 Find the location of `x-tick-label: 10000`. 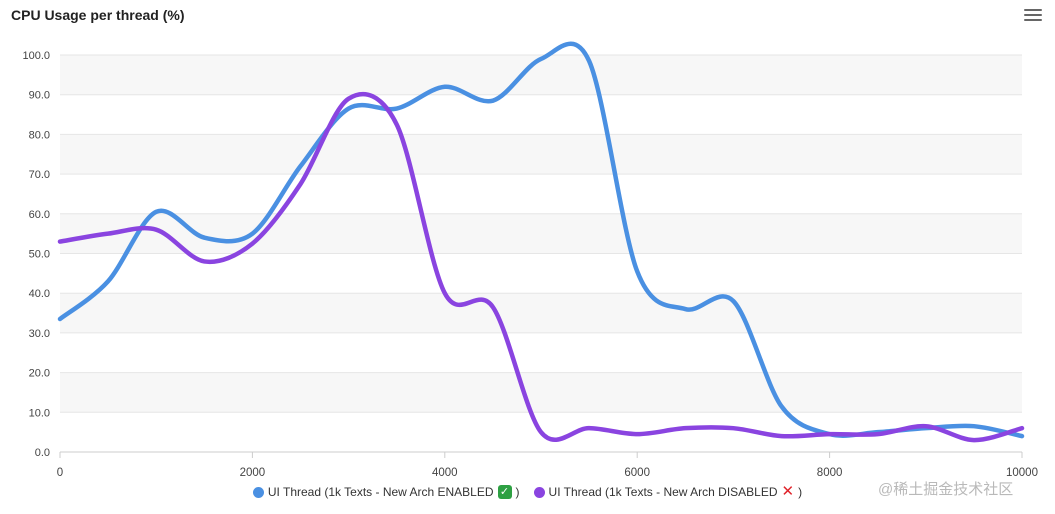

x-tick-label: 10000 is located at coordinates (1022, 473).